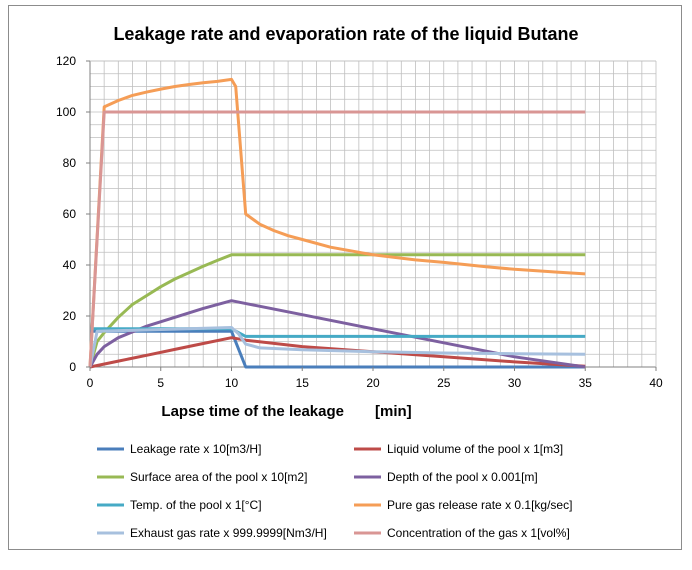 This screenshot has height=570, width=692. Describe the element at coordinates (160, 383) in the screenshot. I see `x-tick-label: 5` at that location.